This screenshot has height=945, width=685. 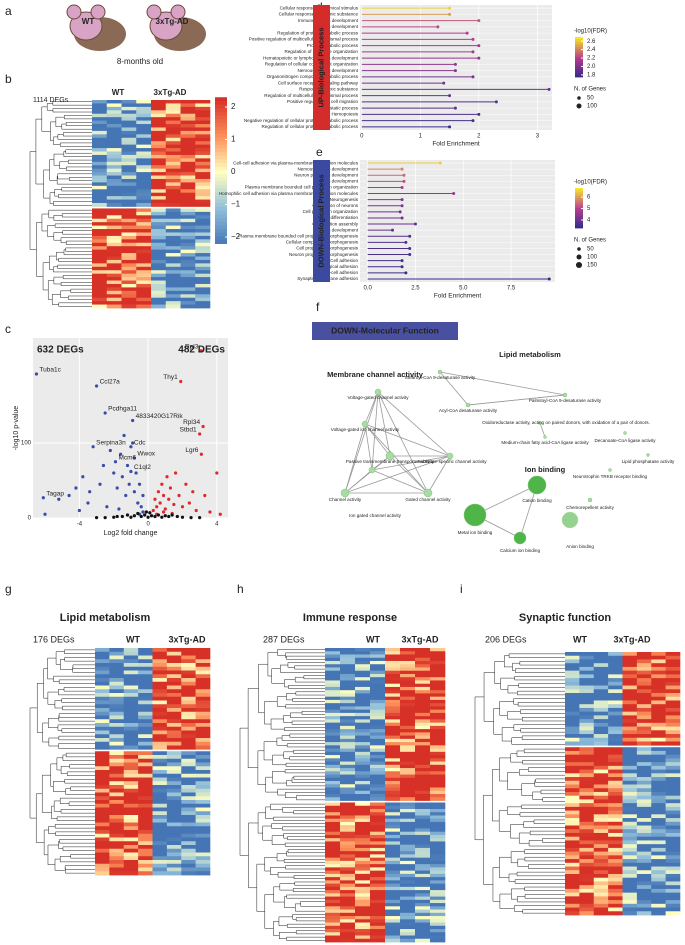 I want to click on colorbar-tick-label: 2.2, so click(x=591, y=59).